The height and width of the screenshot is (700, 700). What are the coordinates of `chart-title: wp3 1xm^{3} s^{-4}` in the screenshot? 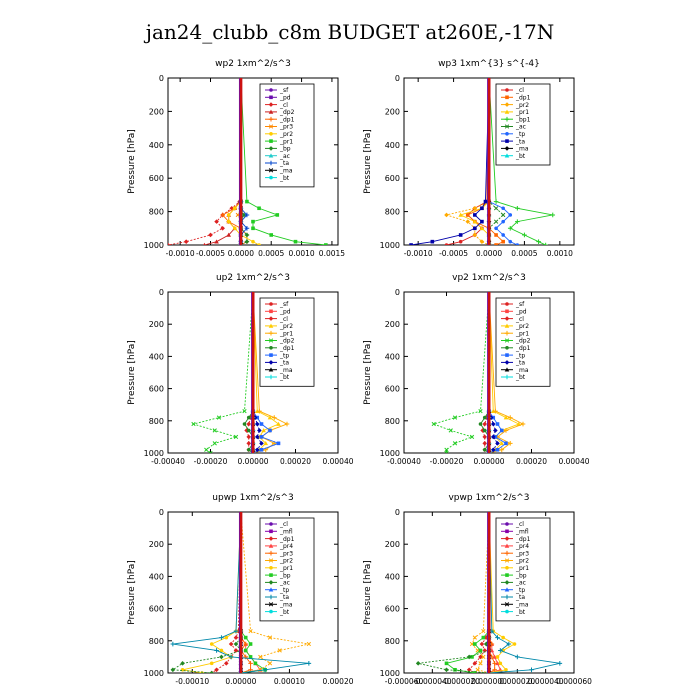 It's located at (489, 64).